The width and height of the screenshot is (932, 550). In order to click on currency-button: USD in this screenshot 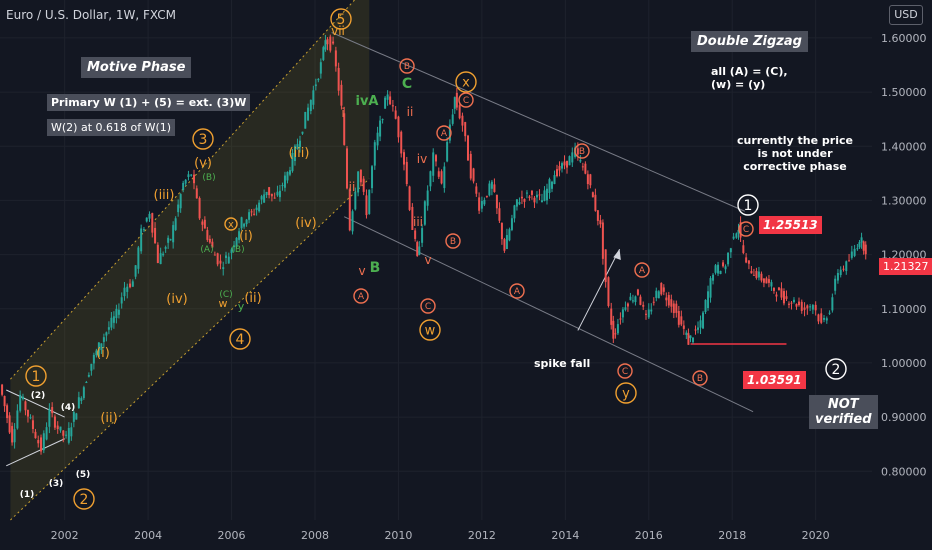, I will do `click(906, 15)`.